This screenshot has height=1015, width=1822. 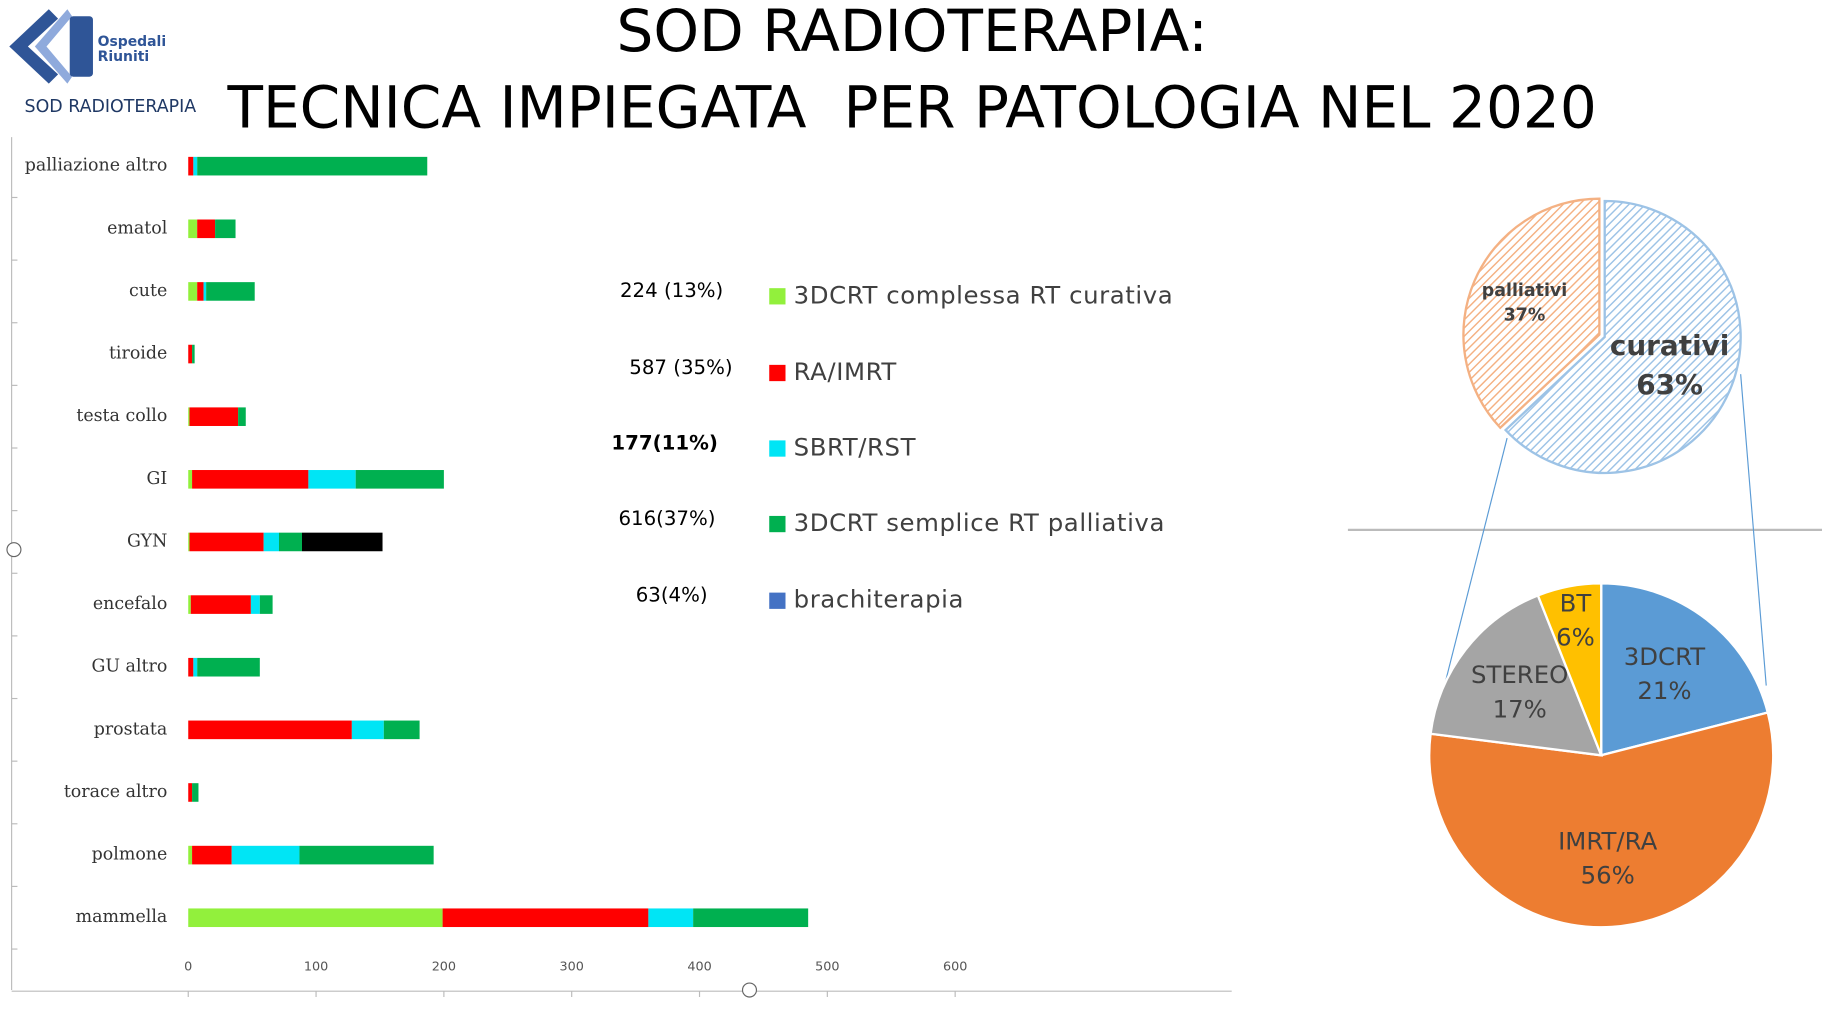 I want to click on series-total: 224 (13%), so click(x=671, y=290).